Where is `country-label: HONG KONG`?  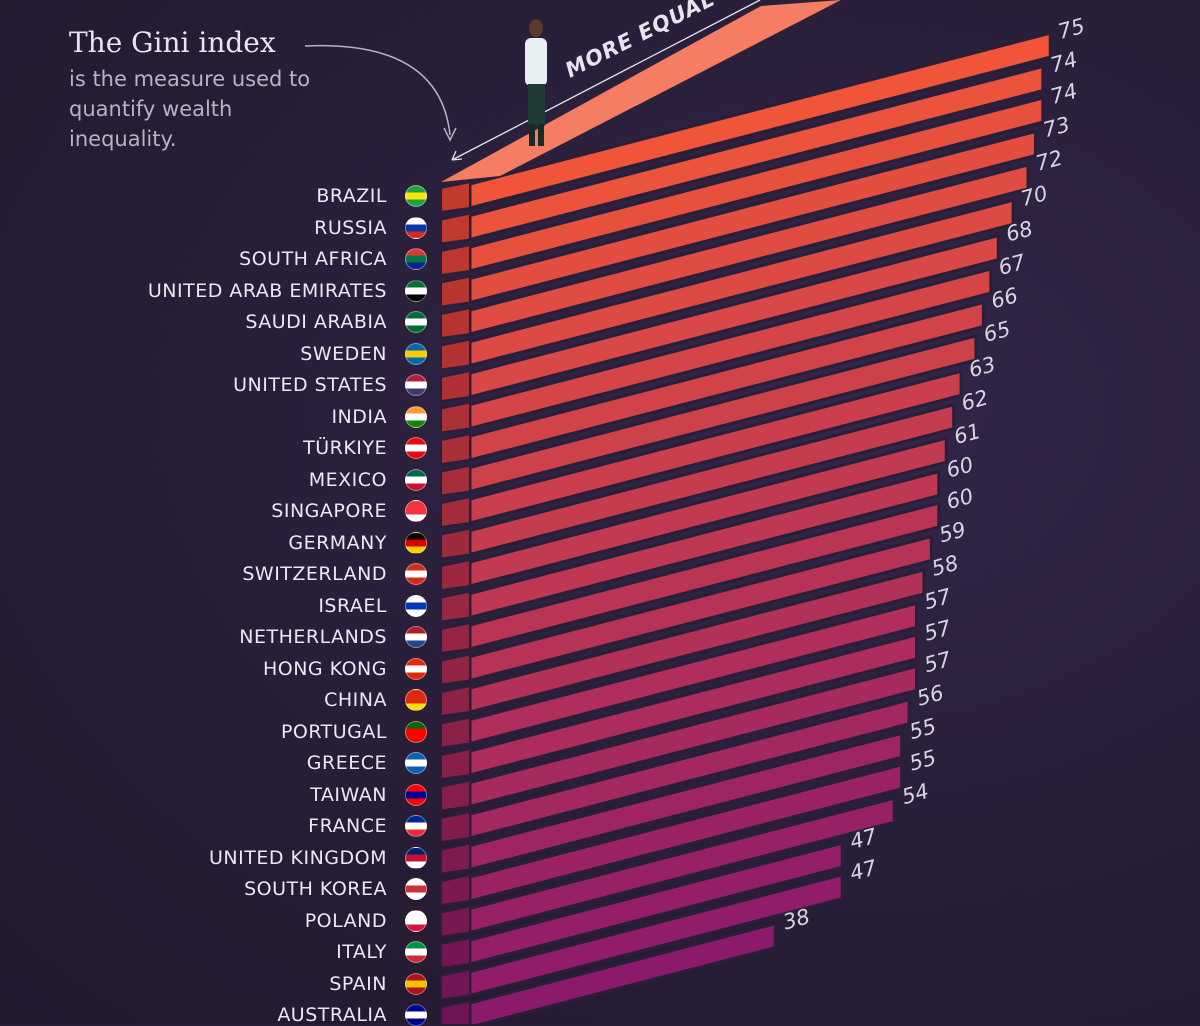 country-label: HONG KONG is located at coordinates (324, 668).